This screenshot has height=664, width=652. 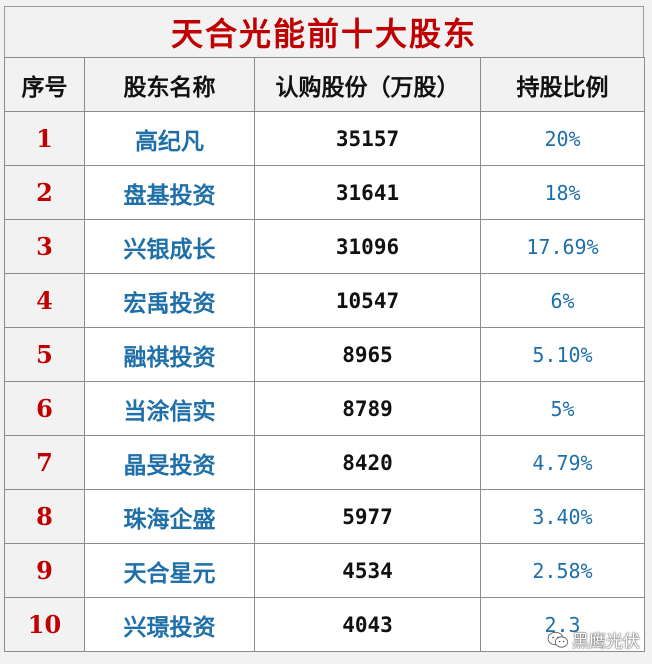 I want to click on holding-ratio: 2.58%, so click(x=562, y=570).